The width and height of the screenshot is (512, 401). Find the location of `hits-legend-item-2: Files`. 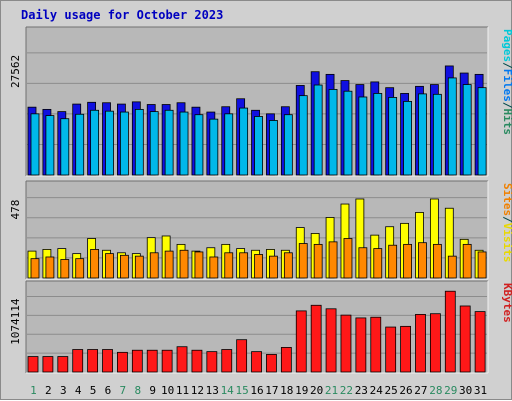

hits-legend-item-2: Files is located at coordinates (506, 85).